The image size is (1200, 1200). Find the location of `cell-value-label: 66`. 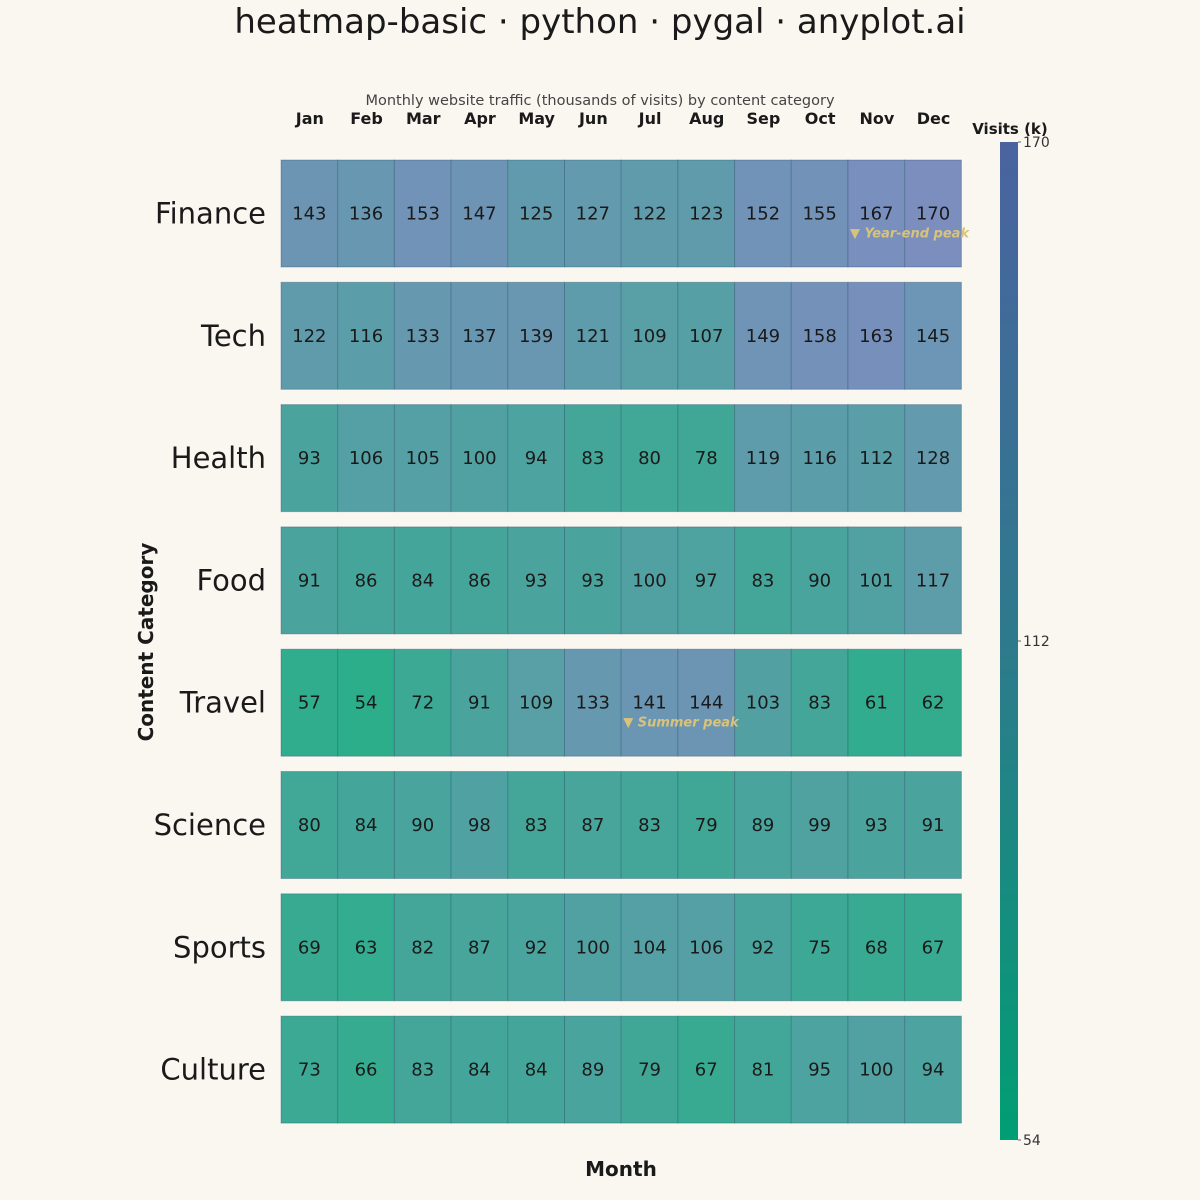

cell-value-label: 66 is located at coordinates (366, 1070).